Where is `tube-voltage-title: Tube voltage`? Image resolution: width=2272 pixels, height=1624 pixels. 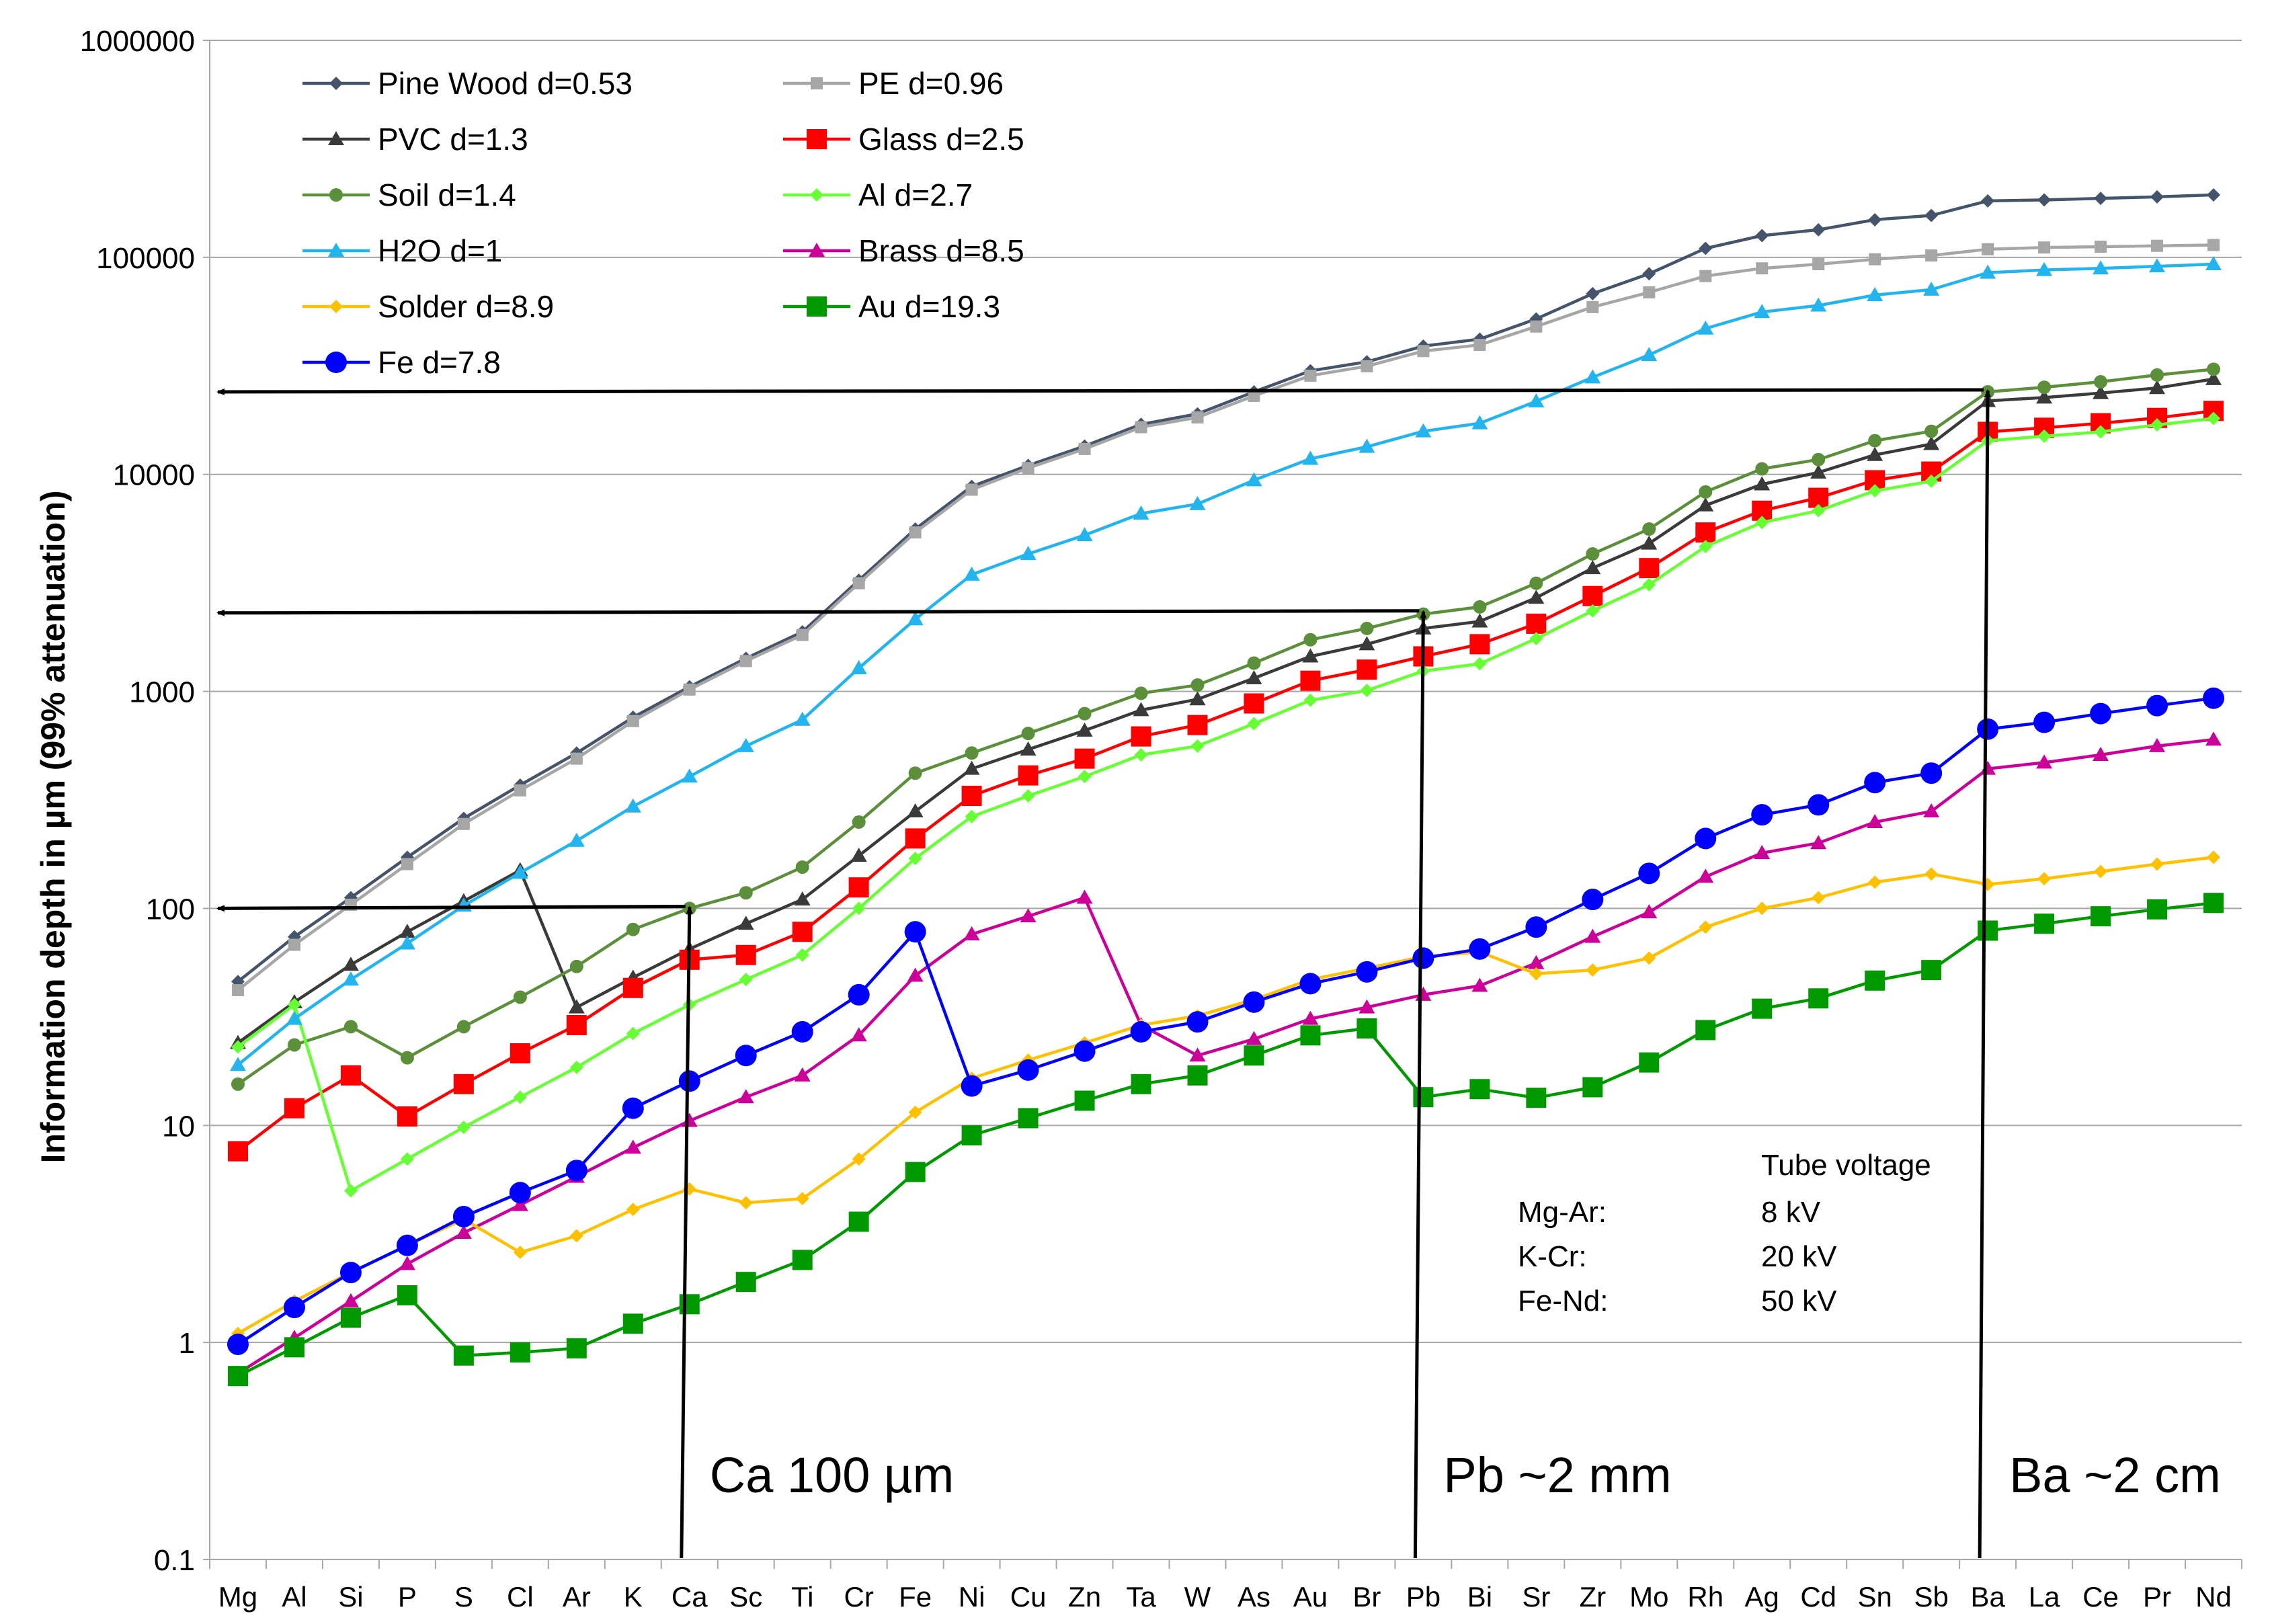
tube-voltage-title: Tube voltage is located at coordinates (1846, 1165).